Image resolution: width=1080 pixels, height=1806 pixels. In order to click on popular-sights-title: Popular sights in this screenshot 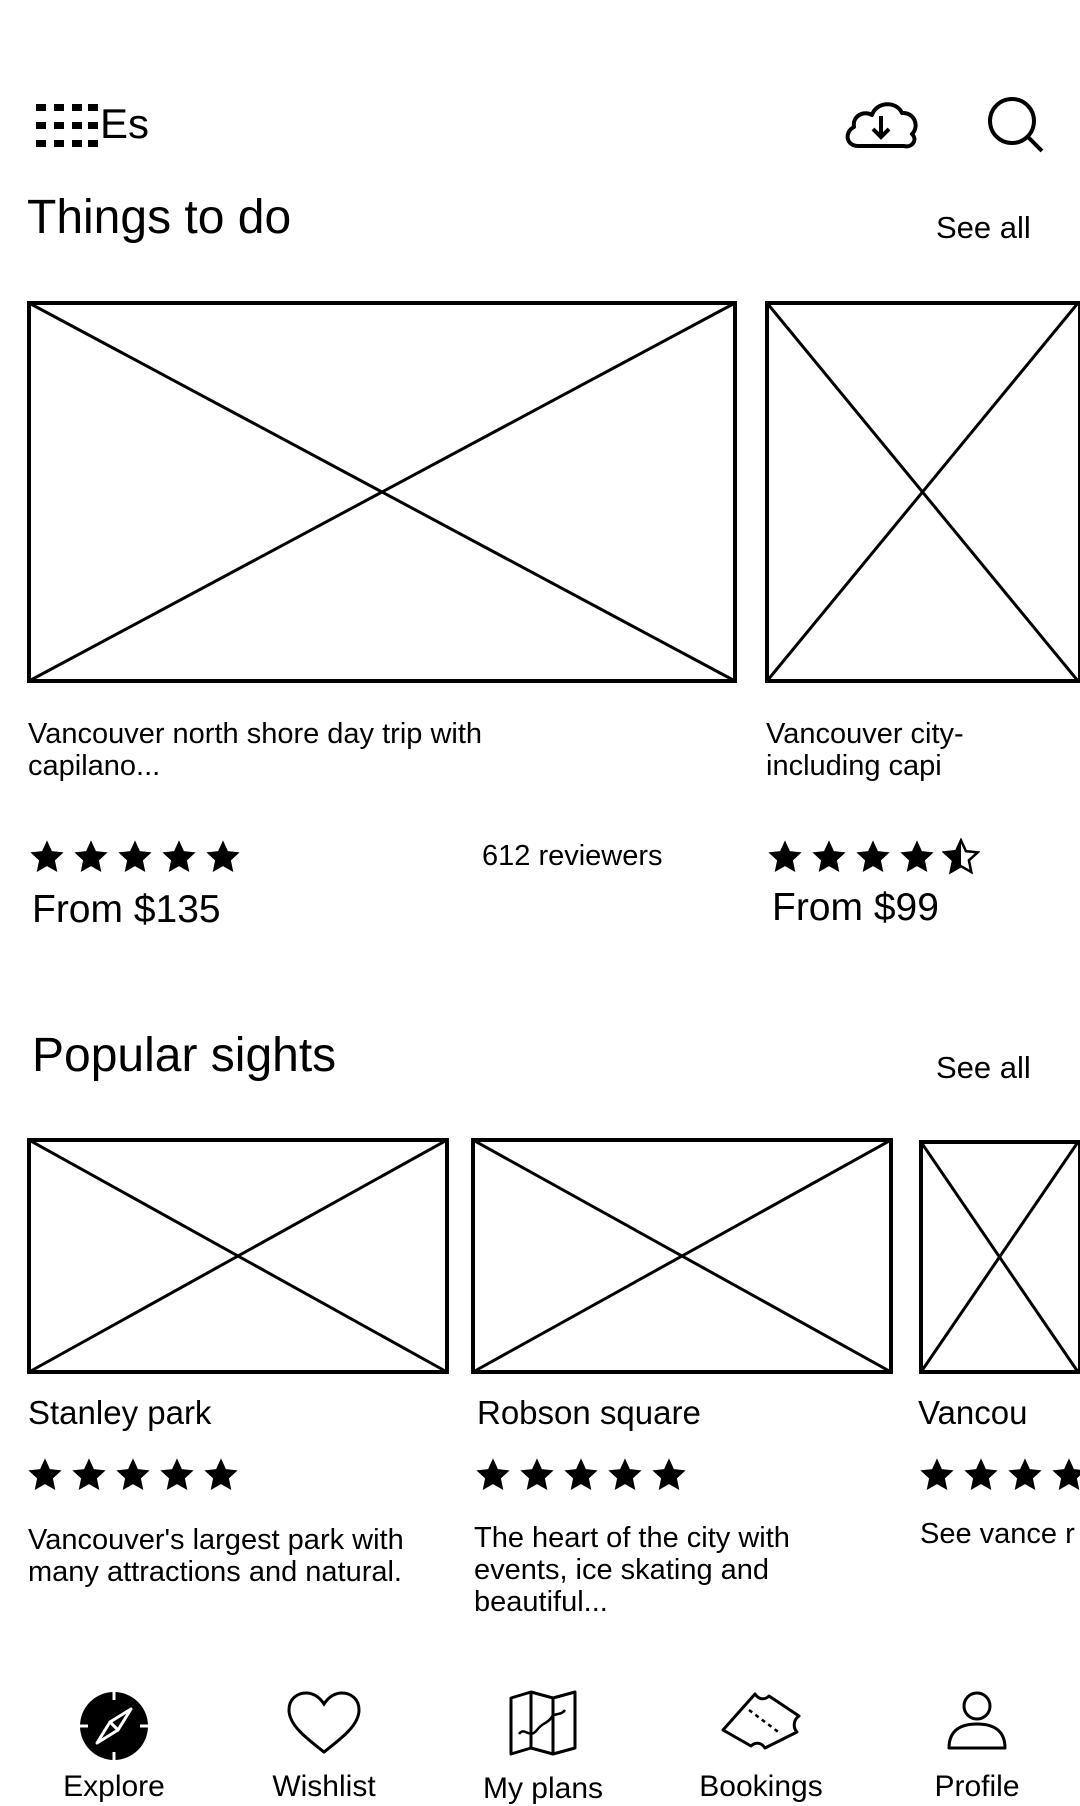, I will do `click(184, 1055)`.